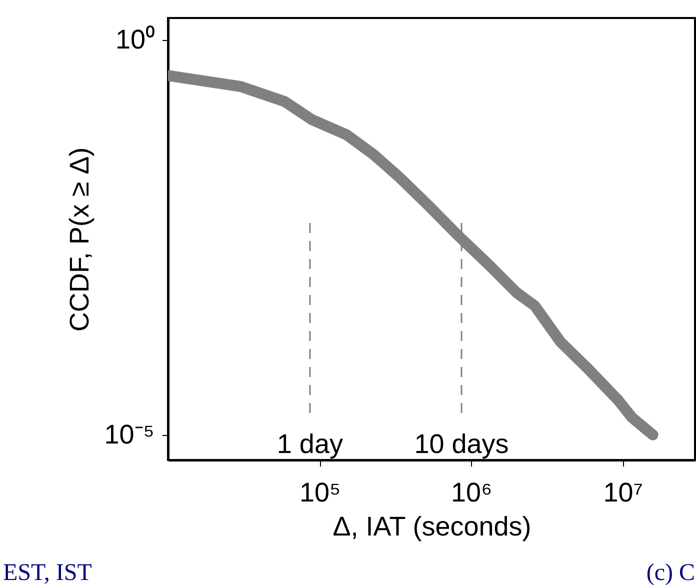 The height and width of the screenshot is (585, 696). What do you see at coordinates (623, 493) in the screenshot?
I see `x-tick-label: 10⁷` at bounding box center [623, 493].